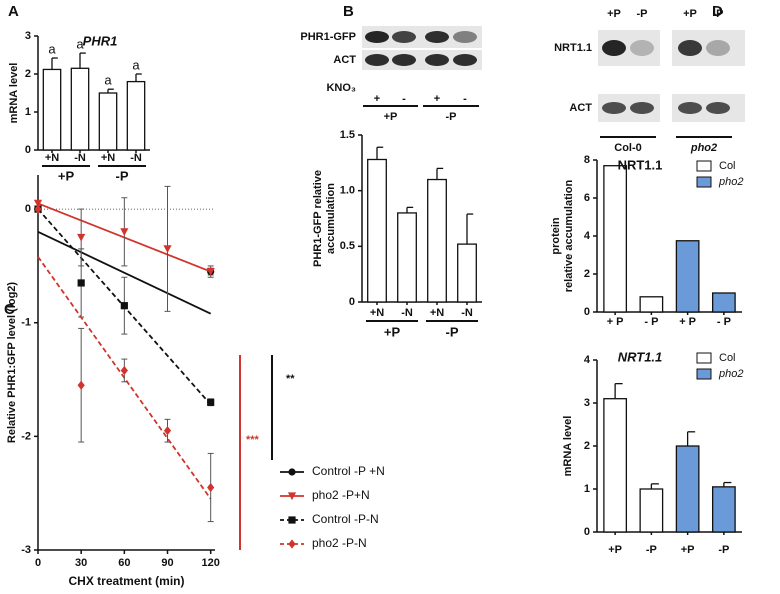  Describe the element at coordinates (587, 198) in the screenshot. I see `y-tick-label: 6` at that location.